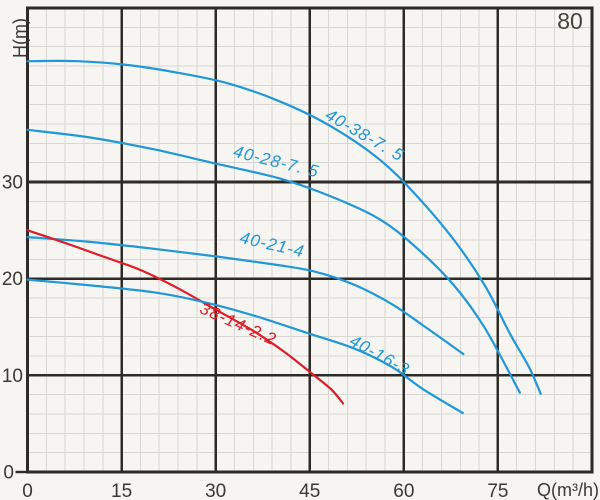 The image size is (600, 500). What do you see at coordinates (309, 490) in the screenshot?
I see `x-tick-label-45: 45` at bounding box center [309, 490].